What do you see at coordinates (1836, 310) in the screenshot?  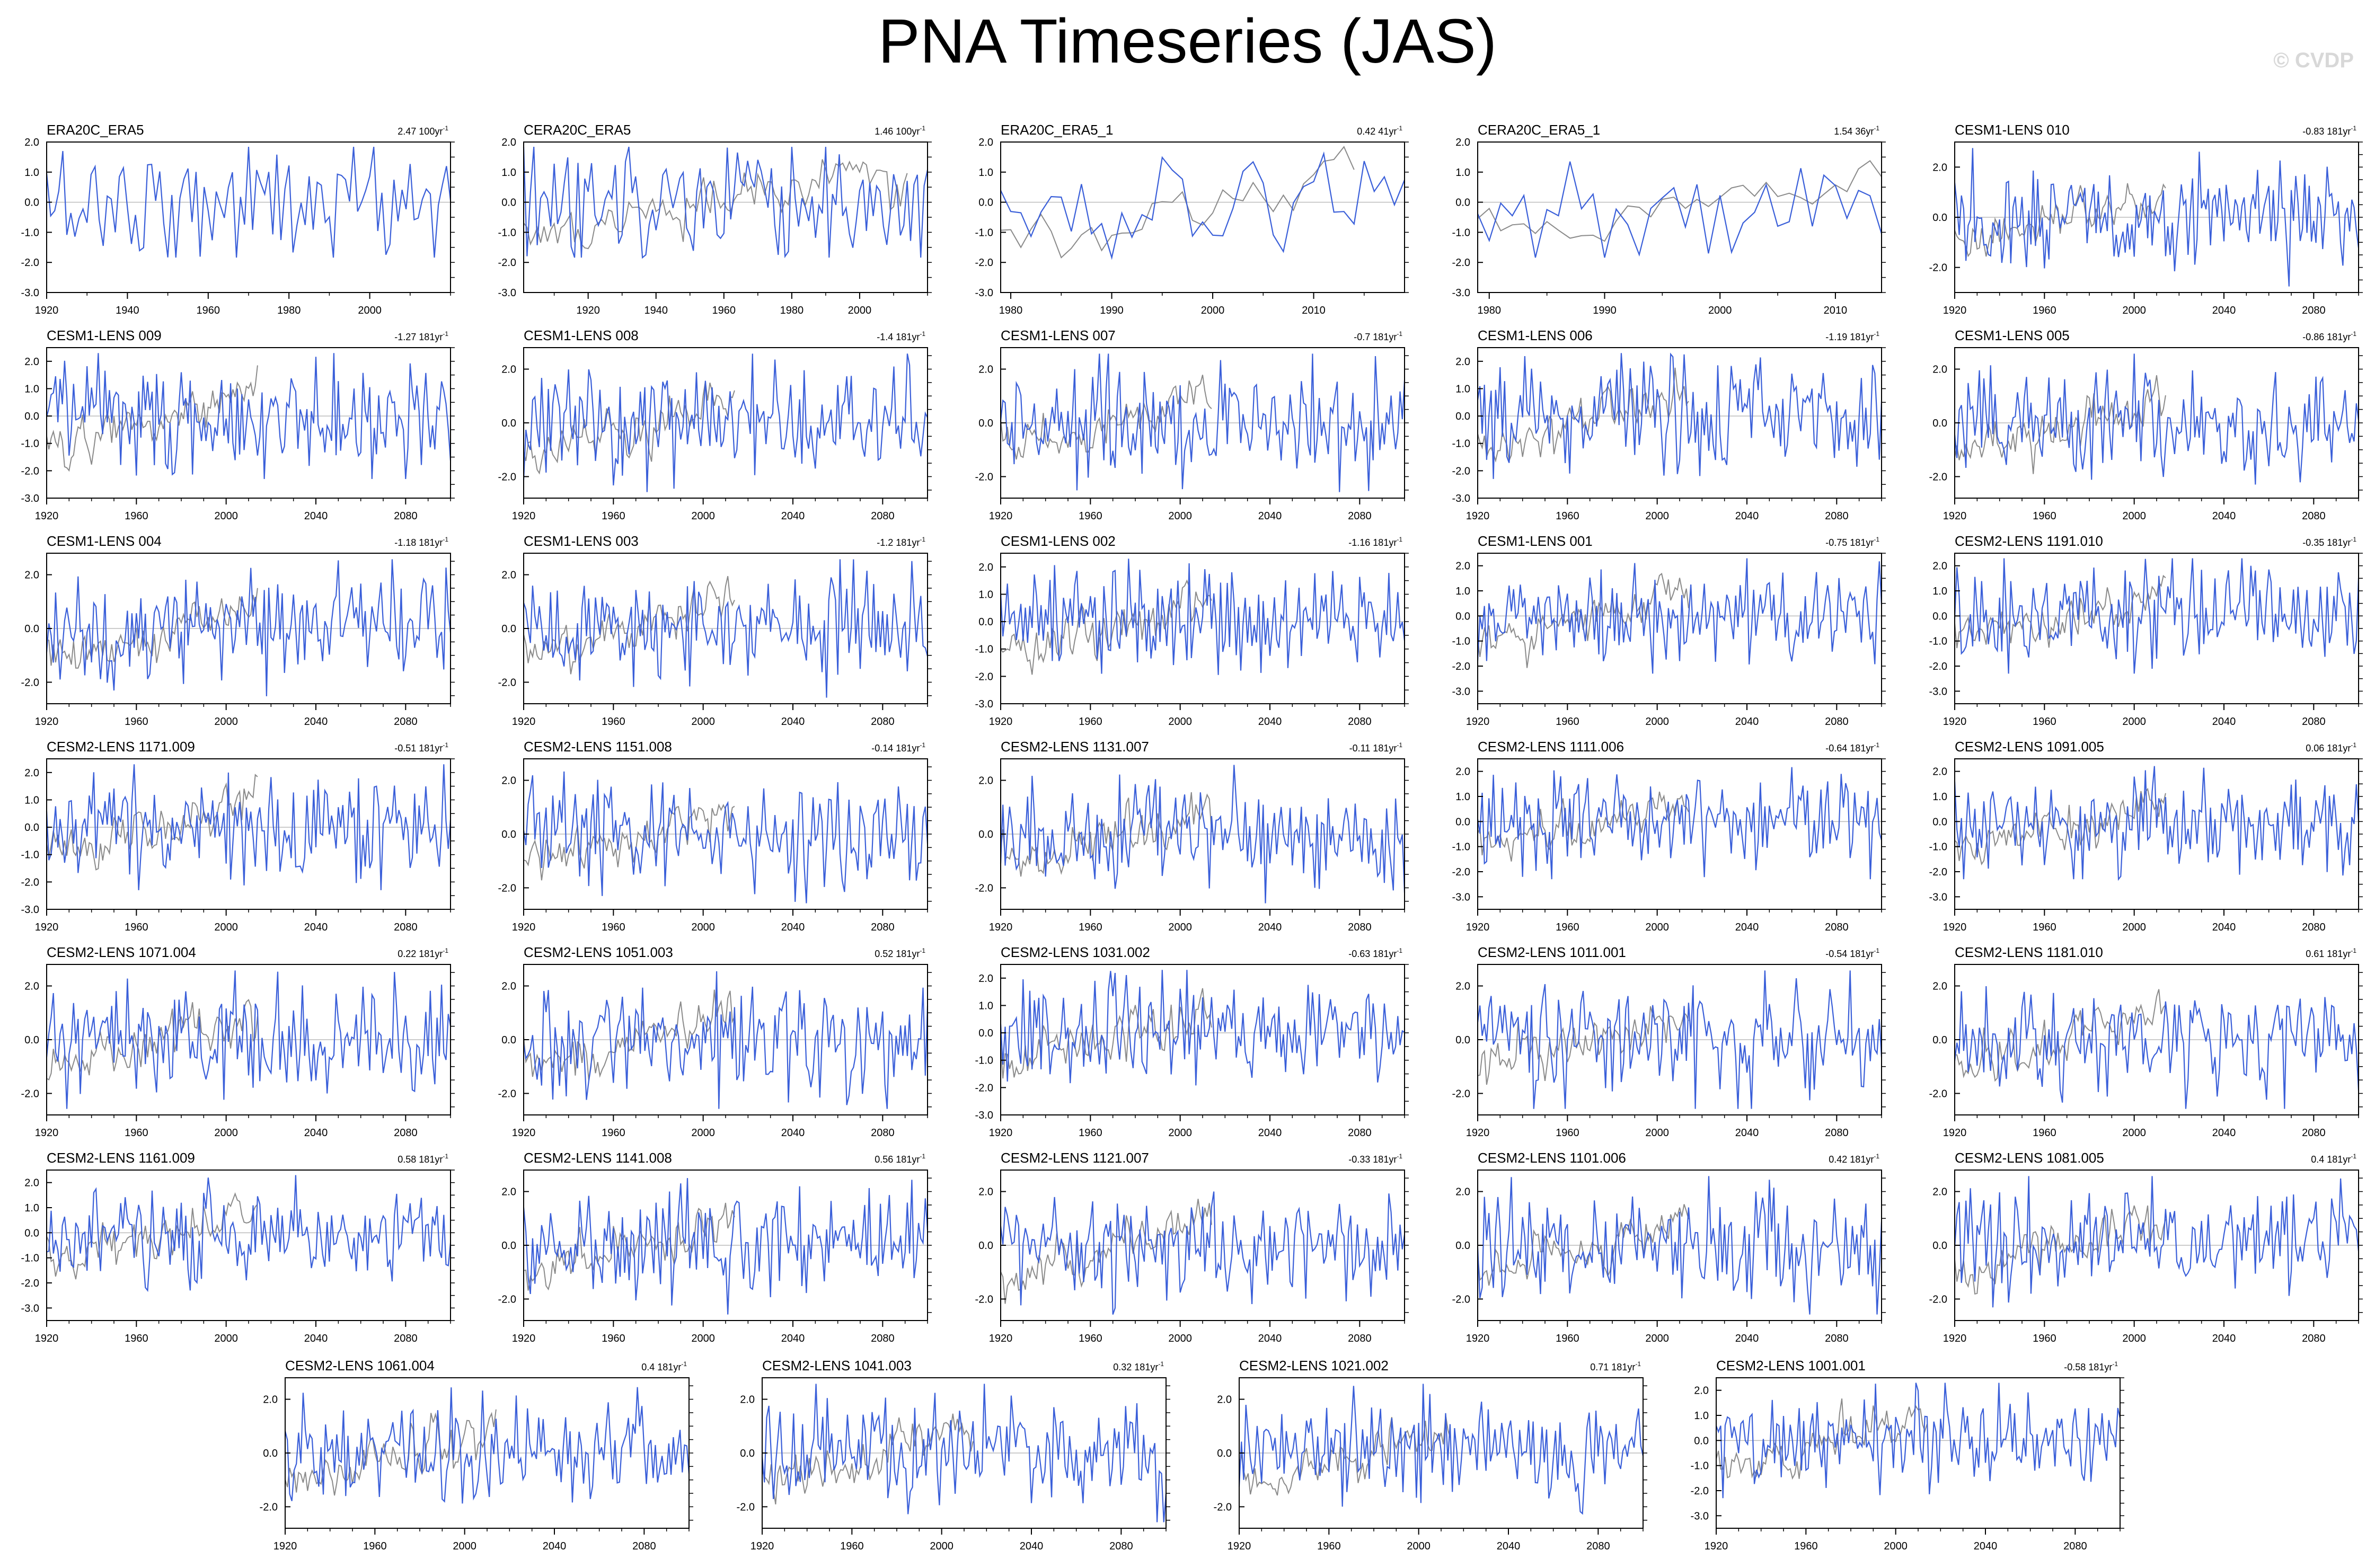 I see `x-tick-label: 2010` at bounding box center [1836, 310].